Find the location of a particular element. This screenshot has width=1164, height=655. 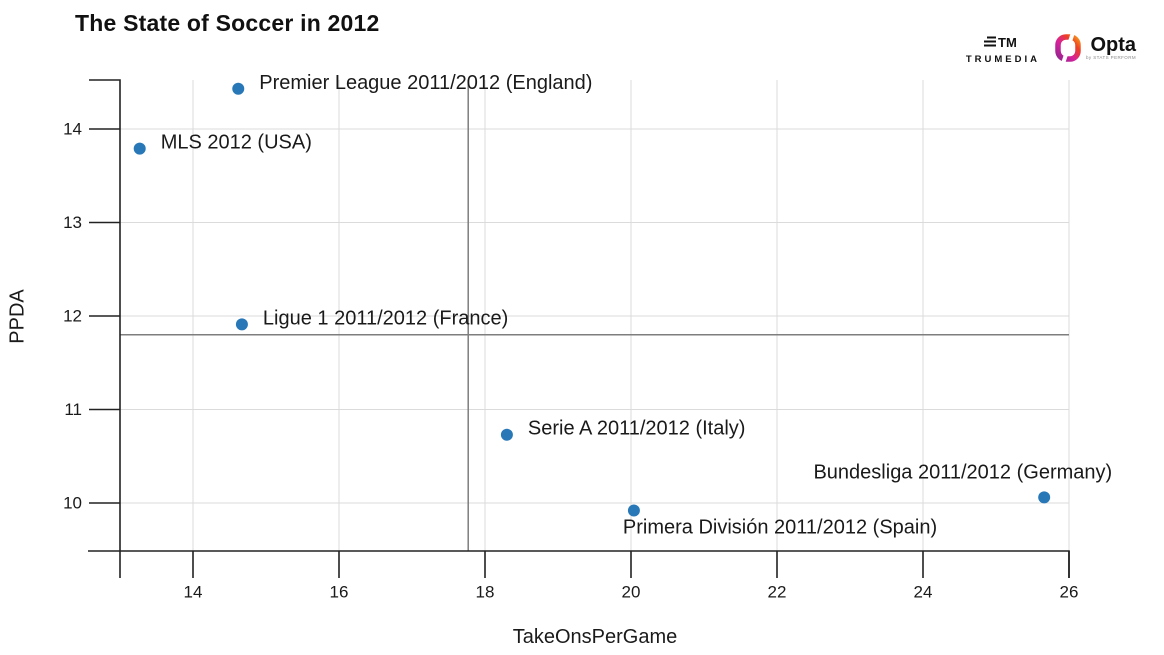

x-tick-label: 16 is located at coordinates (339, 592).